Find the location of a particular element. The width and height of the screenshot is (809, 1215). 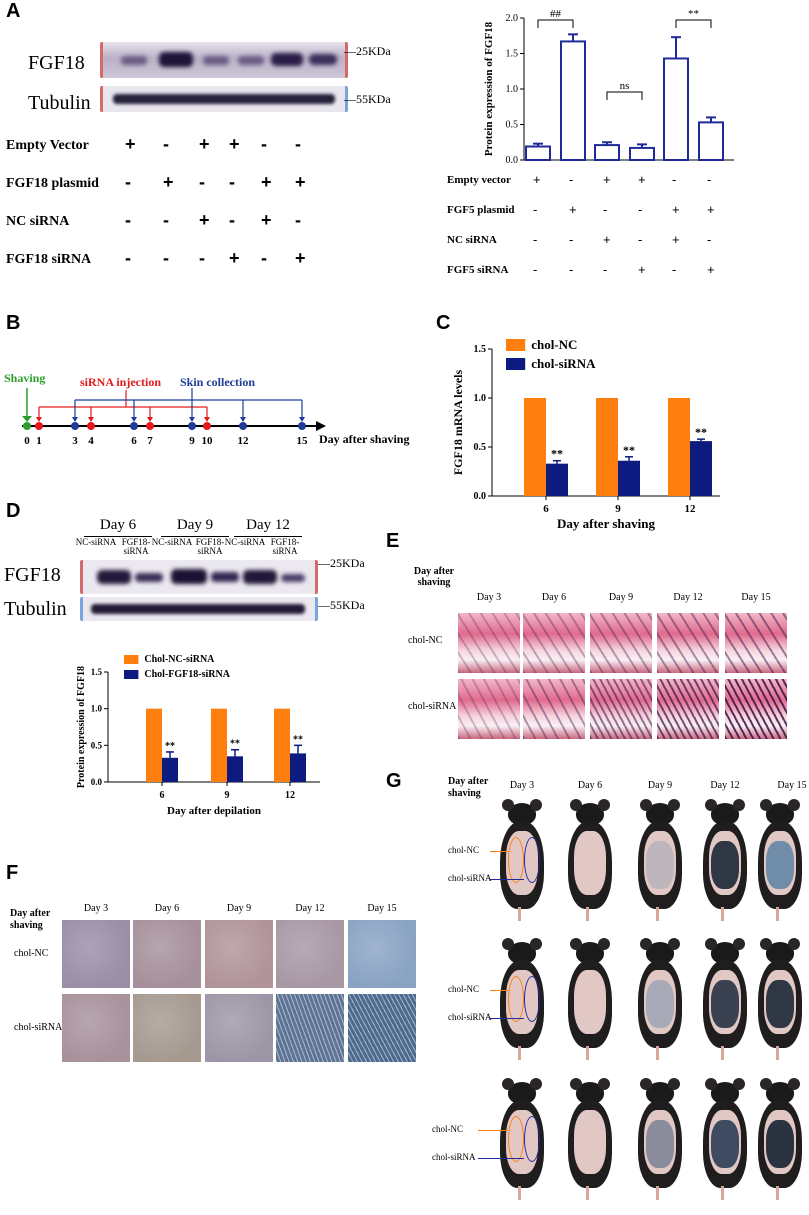

legend-label: Chol-NC-siRNA is located at coordinates (179, 659).